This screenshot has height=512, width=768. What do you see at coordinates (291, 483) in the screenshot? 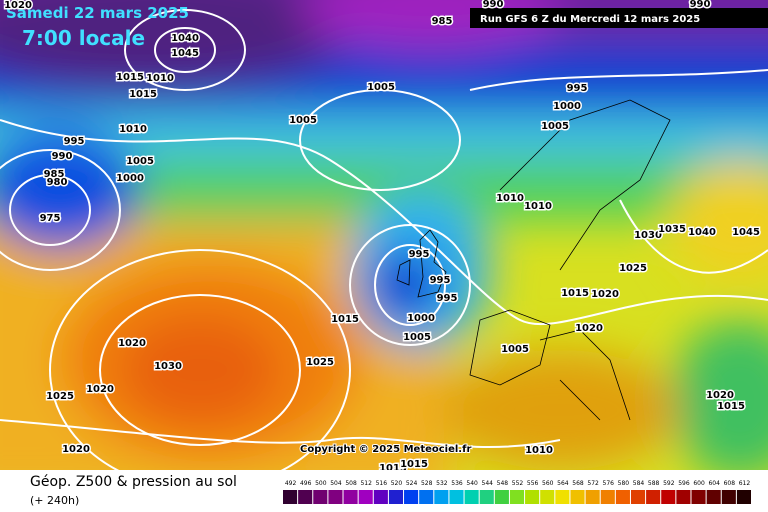
I see `legend-level: 492` at bounding box center [291, 483].